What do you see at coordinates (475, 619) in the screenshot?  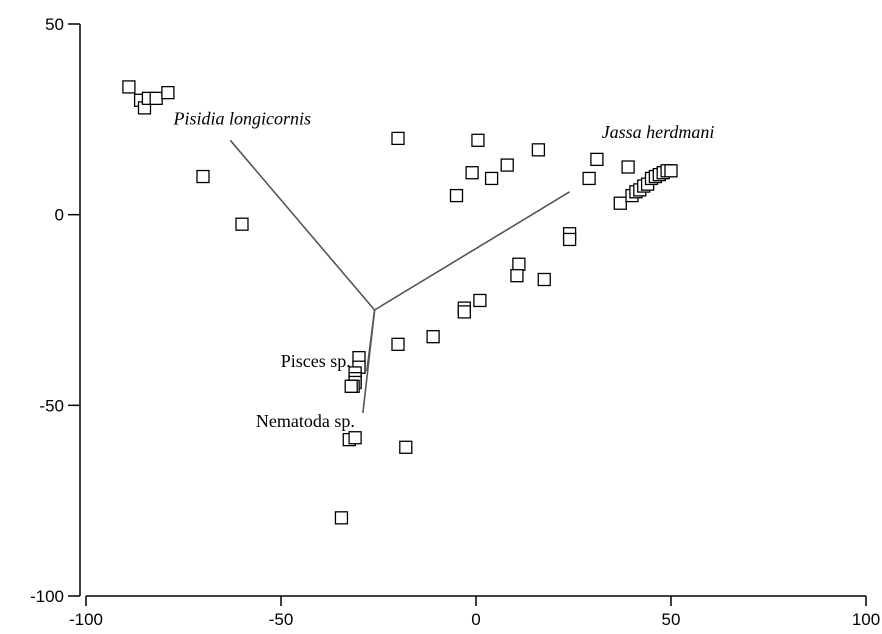 I see `x-tick-label: 0` at bounding box center [475, 619].